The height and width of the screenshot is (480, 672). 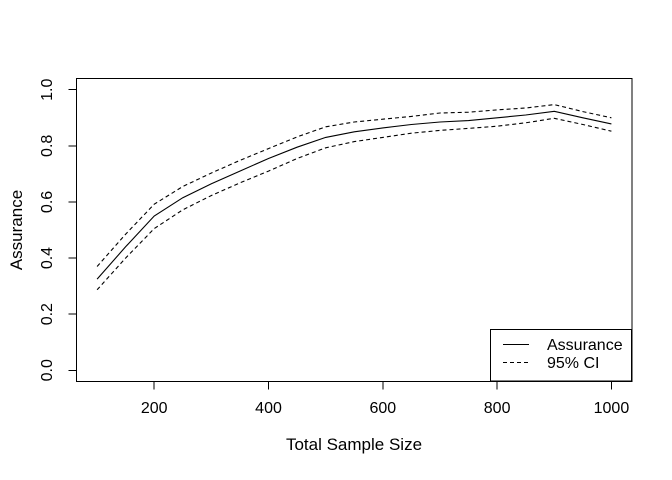 I want to click on legend-box, so click(x=561, y=355).